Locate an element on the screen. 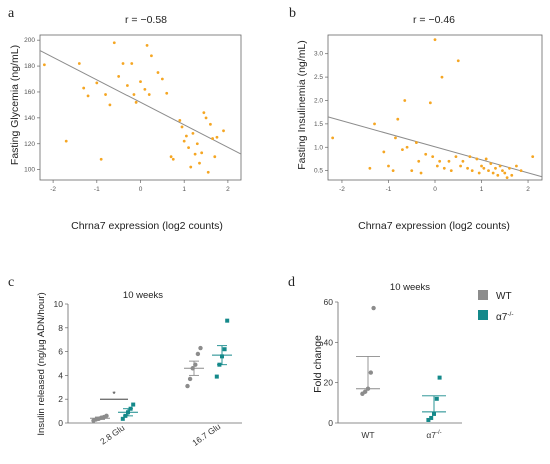 The width and height of the screenshot is (550, 464). correlation-label-a: r = −0.58 is located at coordinates (146, 20).